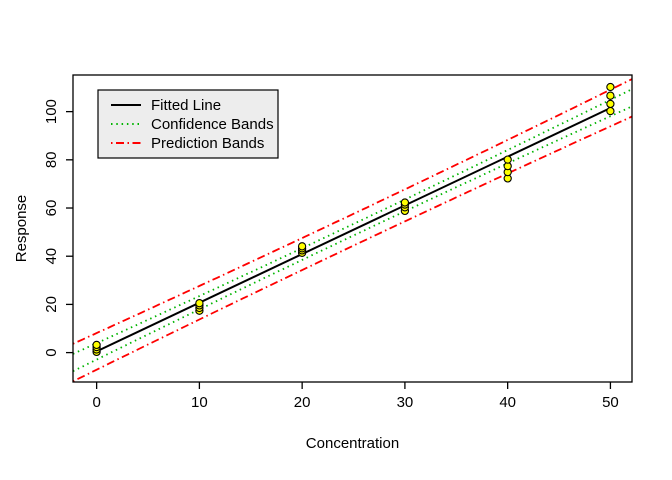 This screenshot has width=672, height=480. I want to click on x-axis: 0 10 20 30 40 50, so click(355, 396).